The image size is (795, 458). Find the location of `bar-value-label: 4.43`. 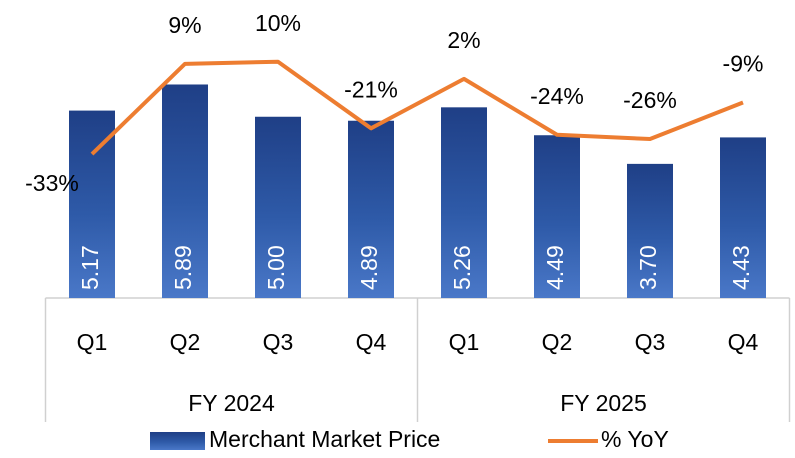

bar-value-label: 4.43 is located at coordinates (741, 267).